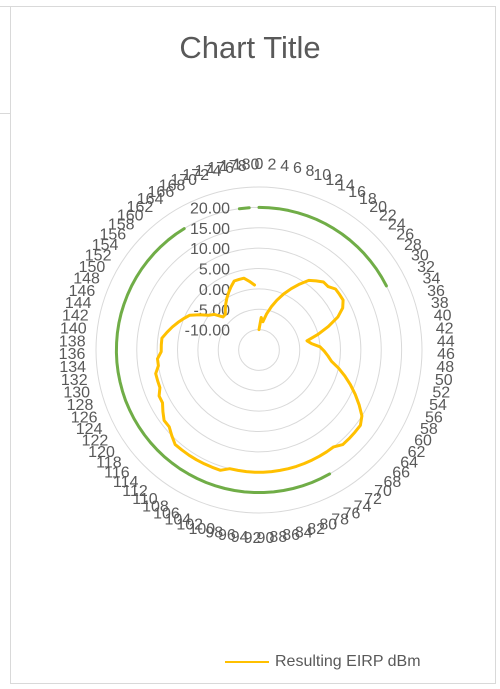  What do you see at coordinates (82, 291) in the screenshot?
I see `angle-label: 146` at bounding box center [82, 291].